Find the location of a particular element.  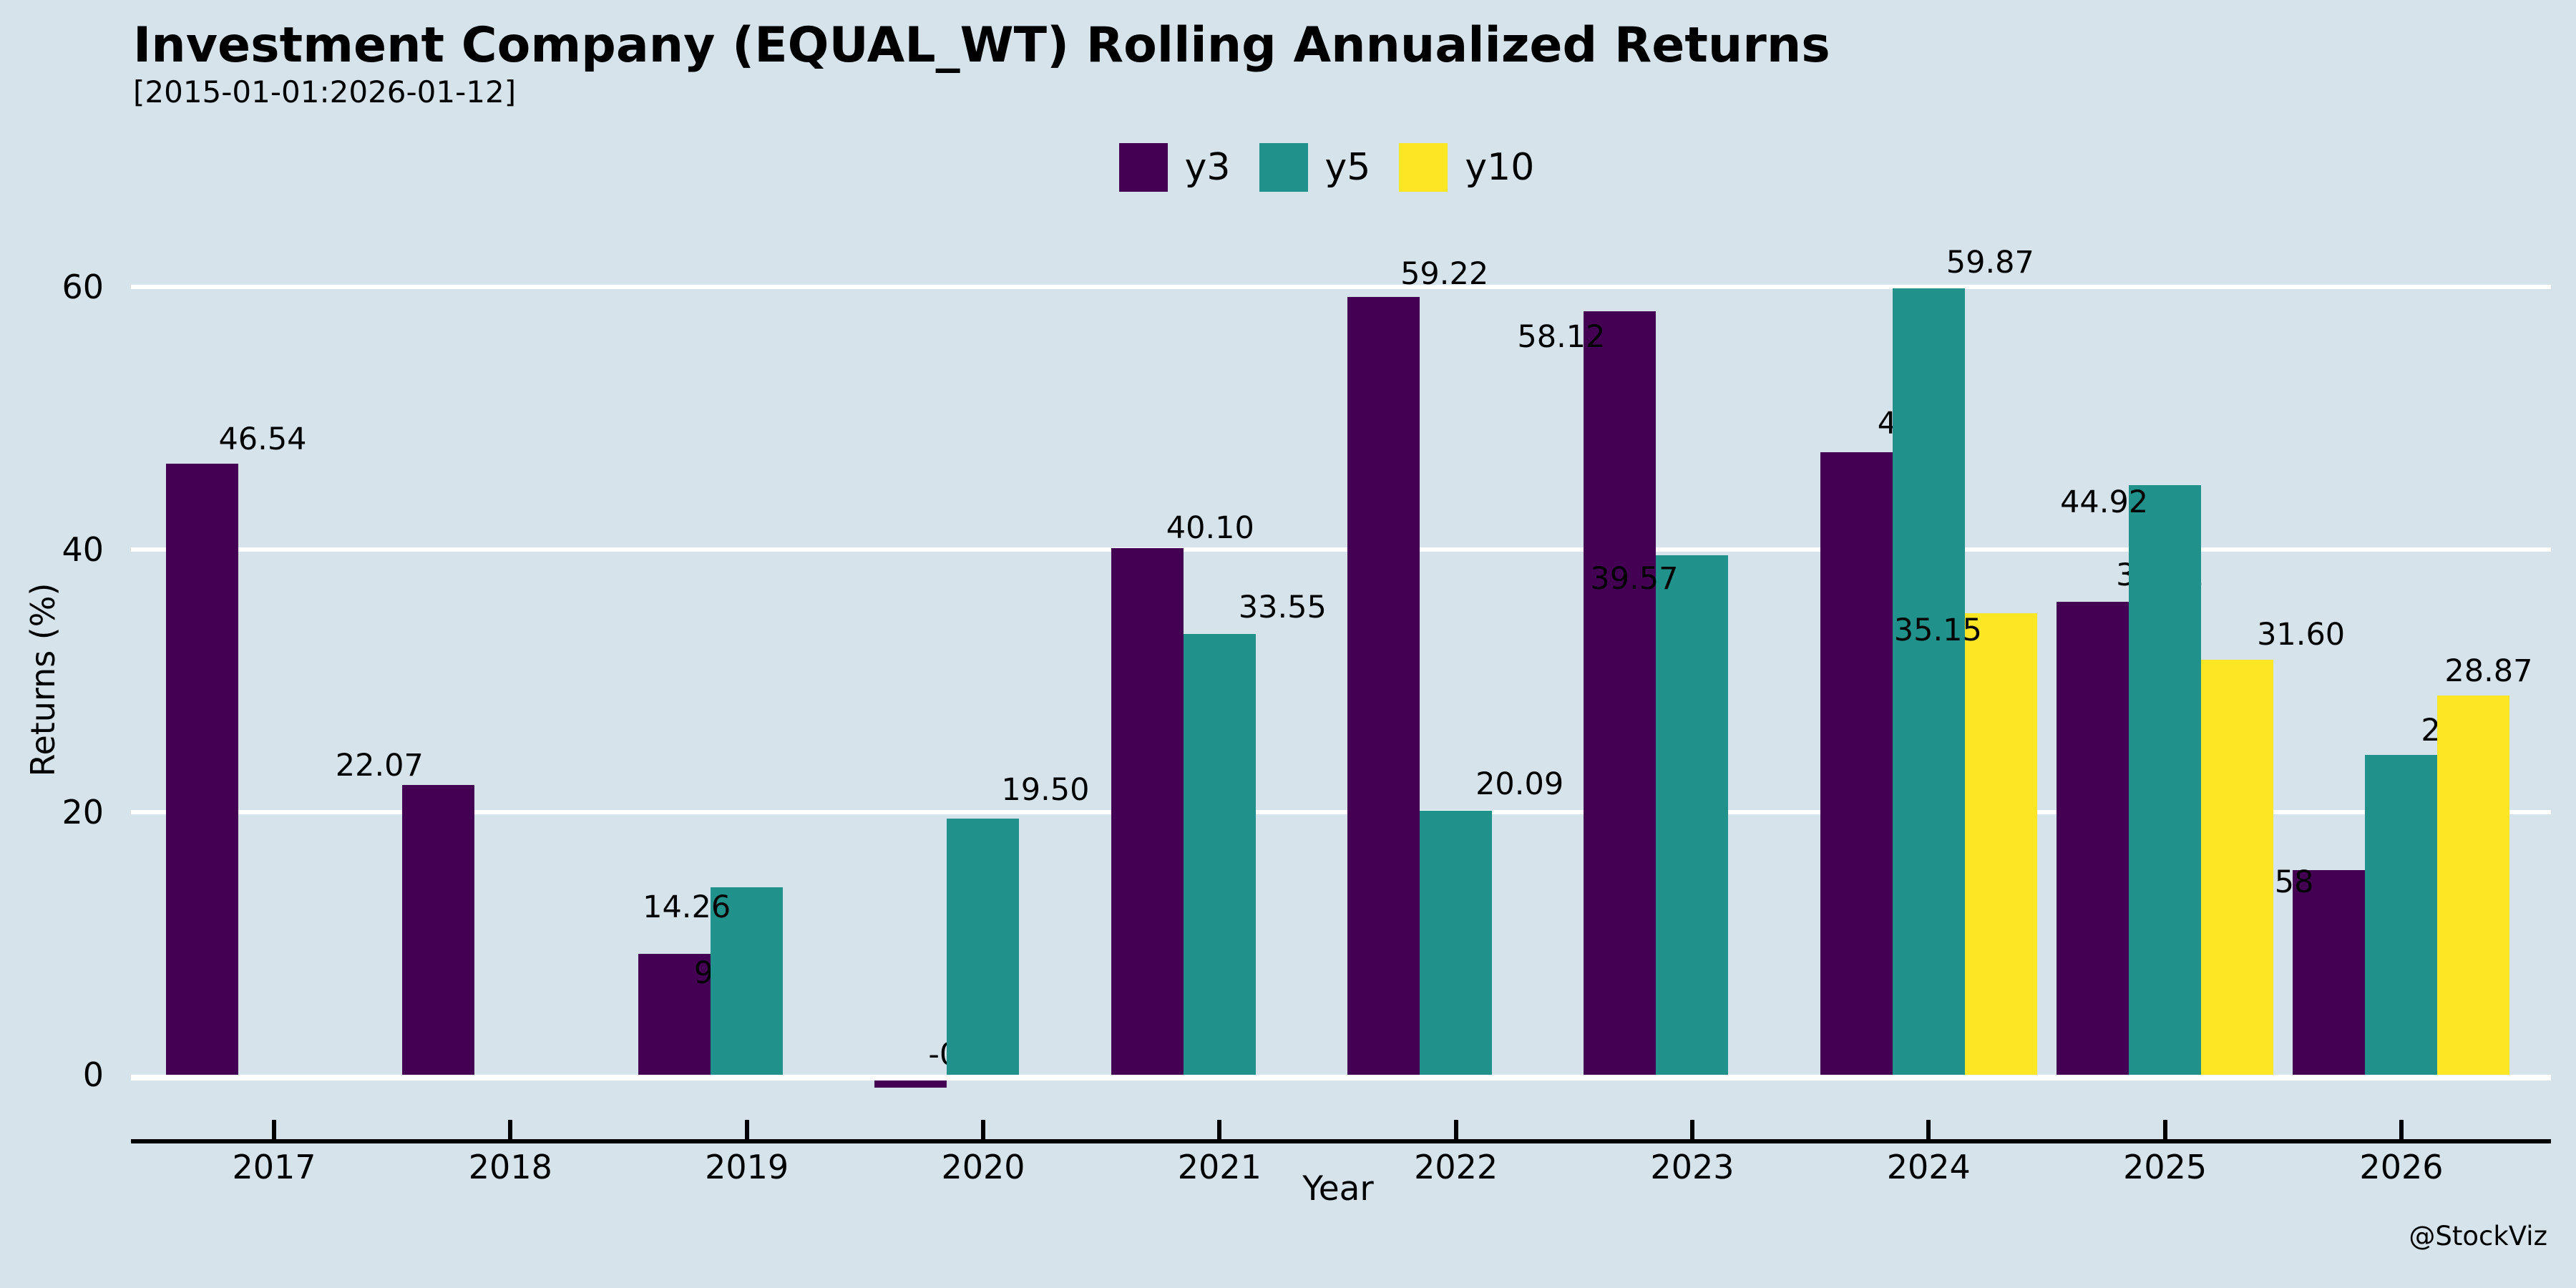

bar-value-label: 59.87 is located at coordinates (1990, 263).